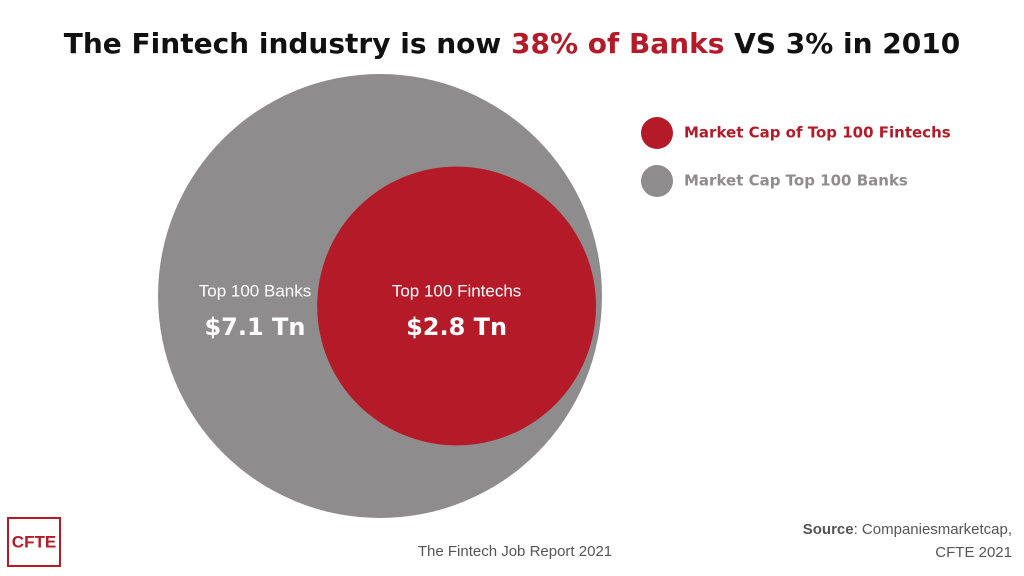  Describe the element at coordinates (933, 529) in the screenshot. I see `source-line: : Companiesmarketcap,` at that location.